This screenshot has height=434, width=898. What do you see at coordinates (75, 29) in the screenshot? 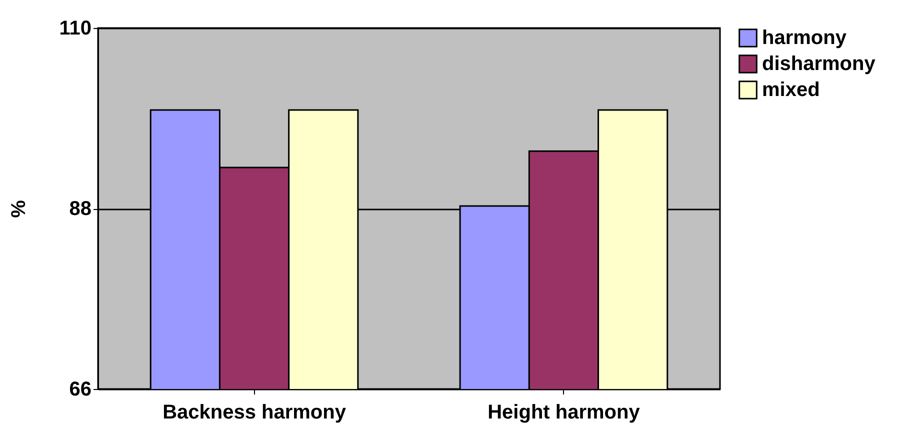
I see `y-tick-label: 110` at bounding box center [75, 29].